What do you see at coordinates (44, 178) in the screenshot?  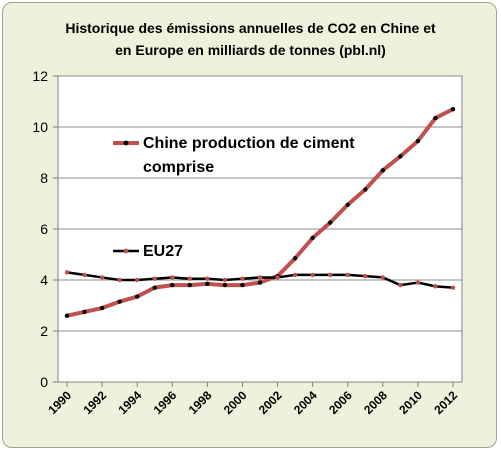 I see `y-tick-label: 8` at bounding box center [44, 178].